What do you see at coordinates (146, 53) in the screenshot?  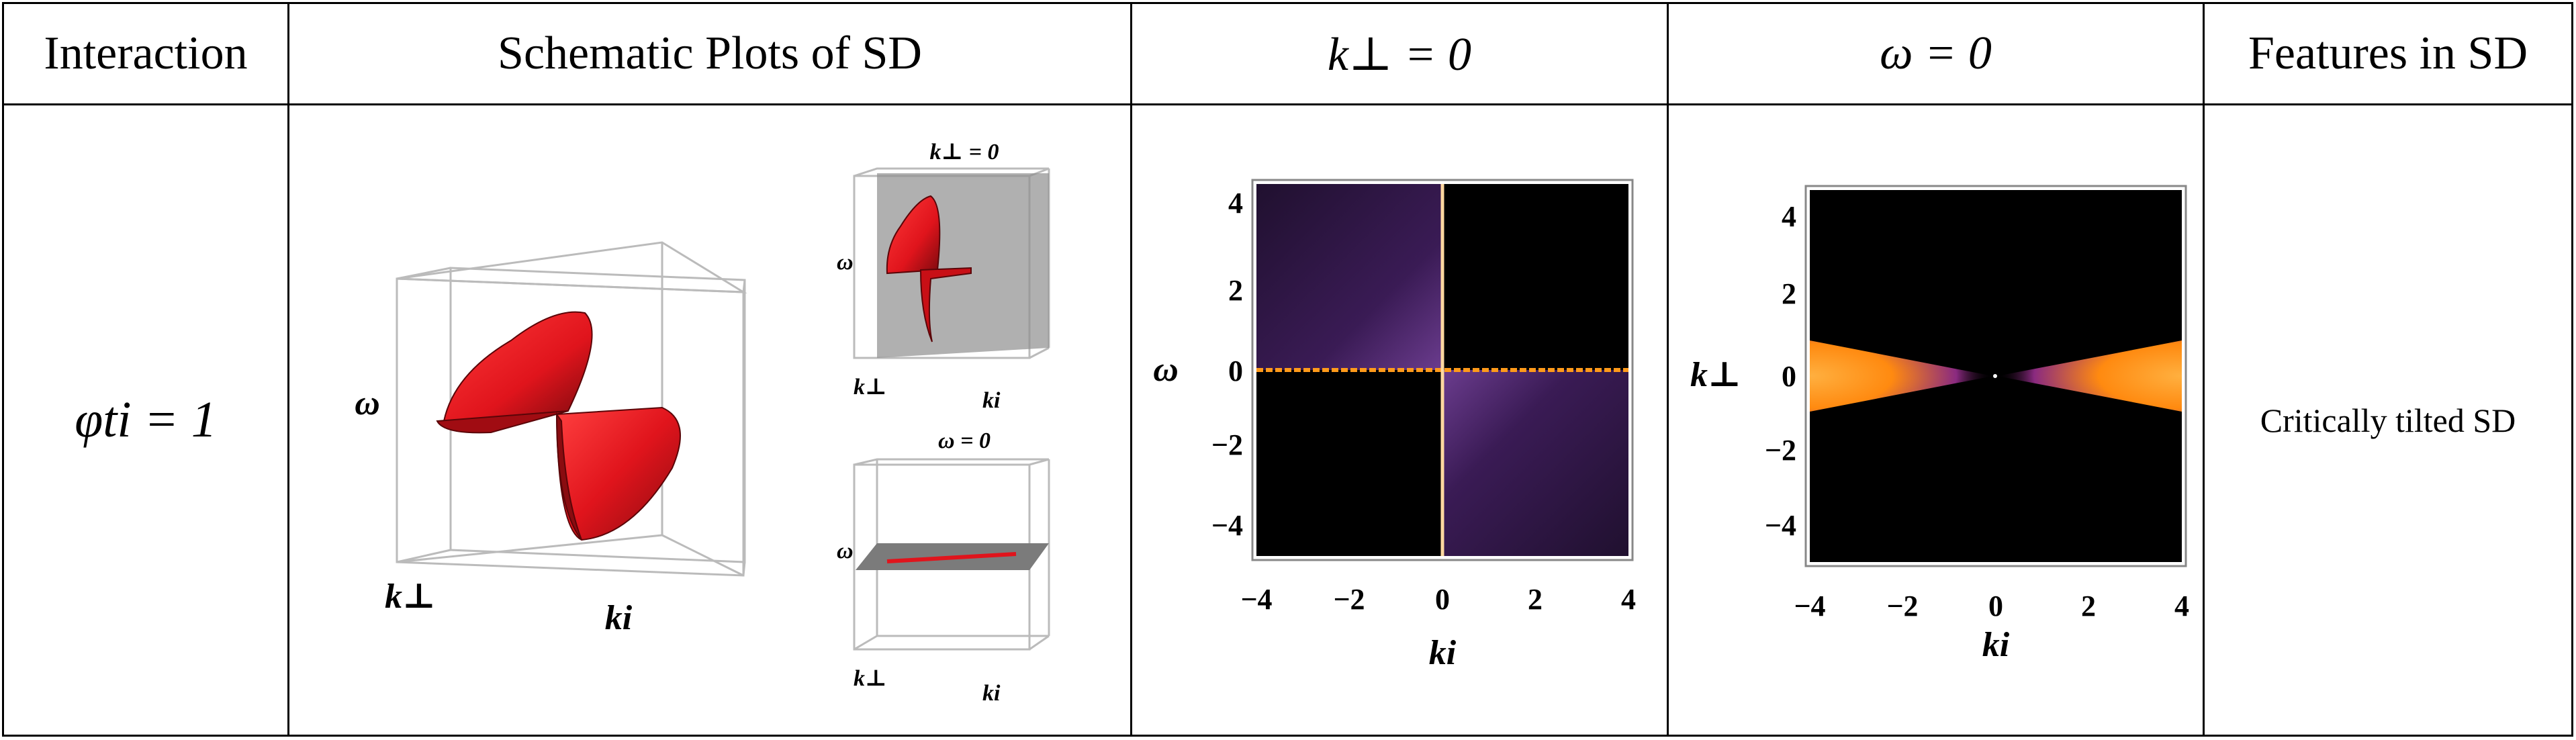 I see `header-interaction: Interaction` at bounding box center [146, 53].